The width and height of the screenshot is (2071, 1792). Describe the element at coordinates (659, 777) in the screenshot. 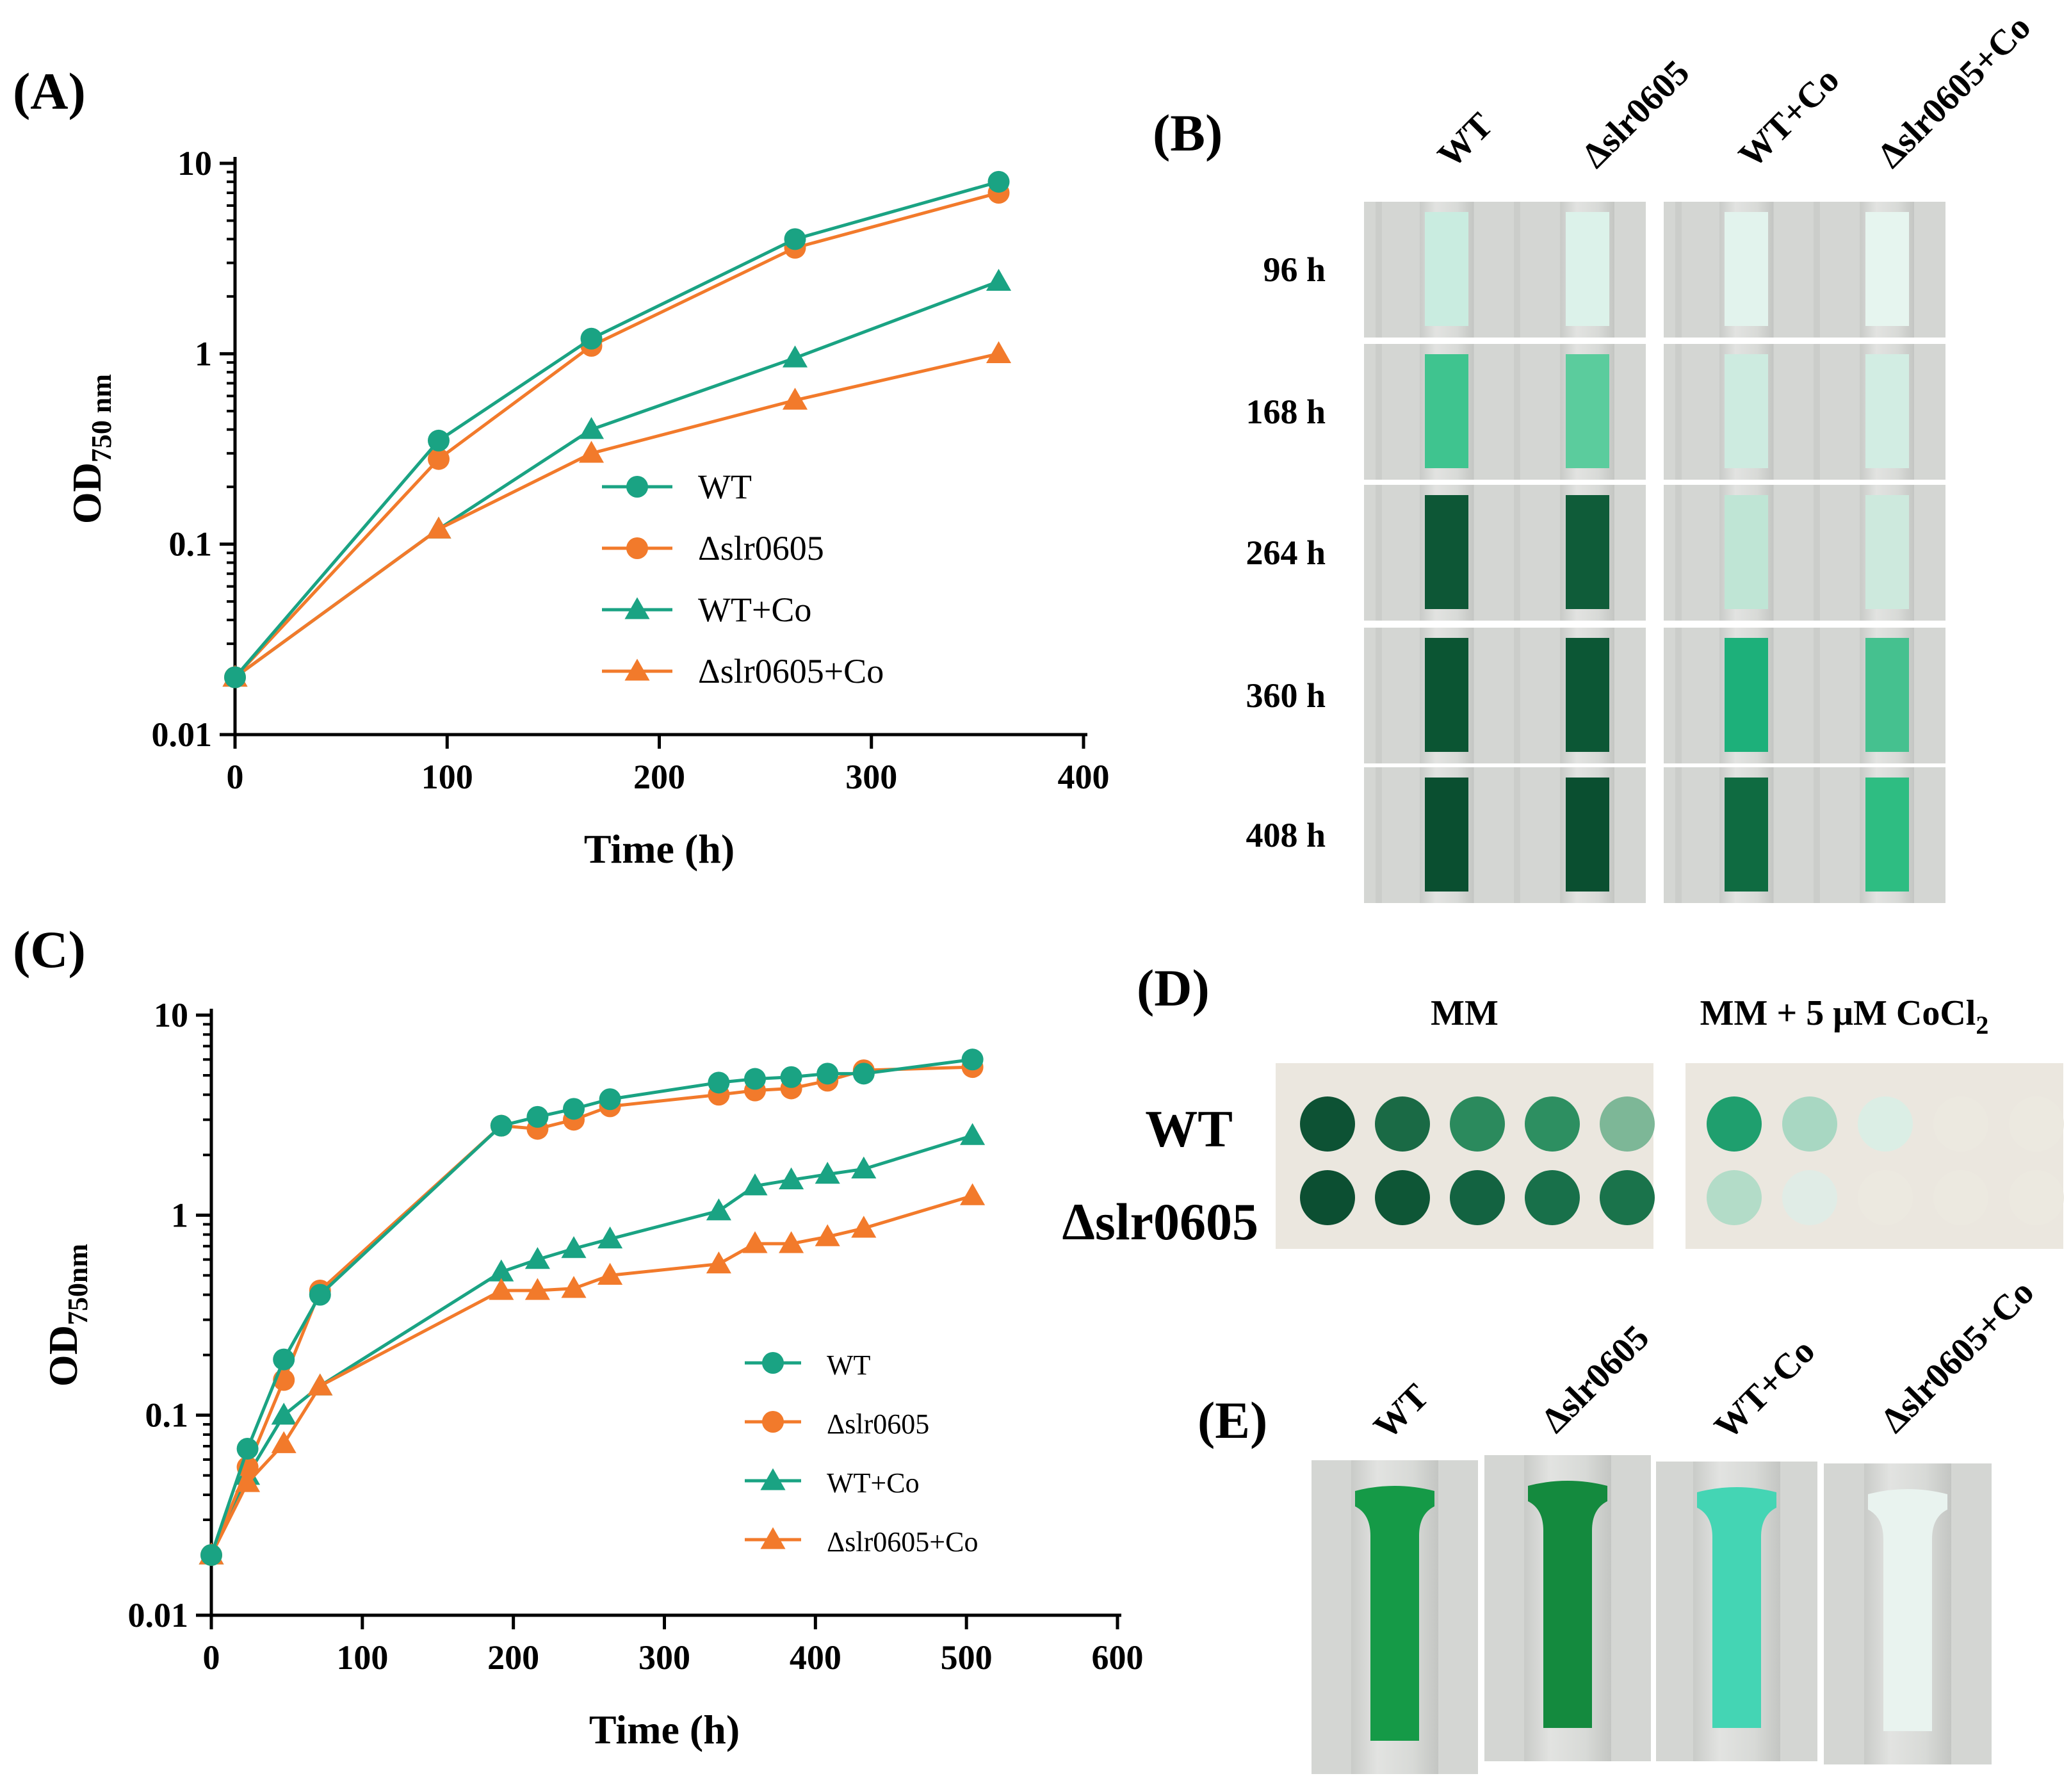

I see `x-tick-label: 200` at that location.